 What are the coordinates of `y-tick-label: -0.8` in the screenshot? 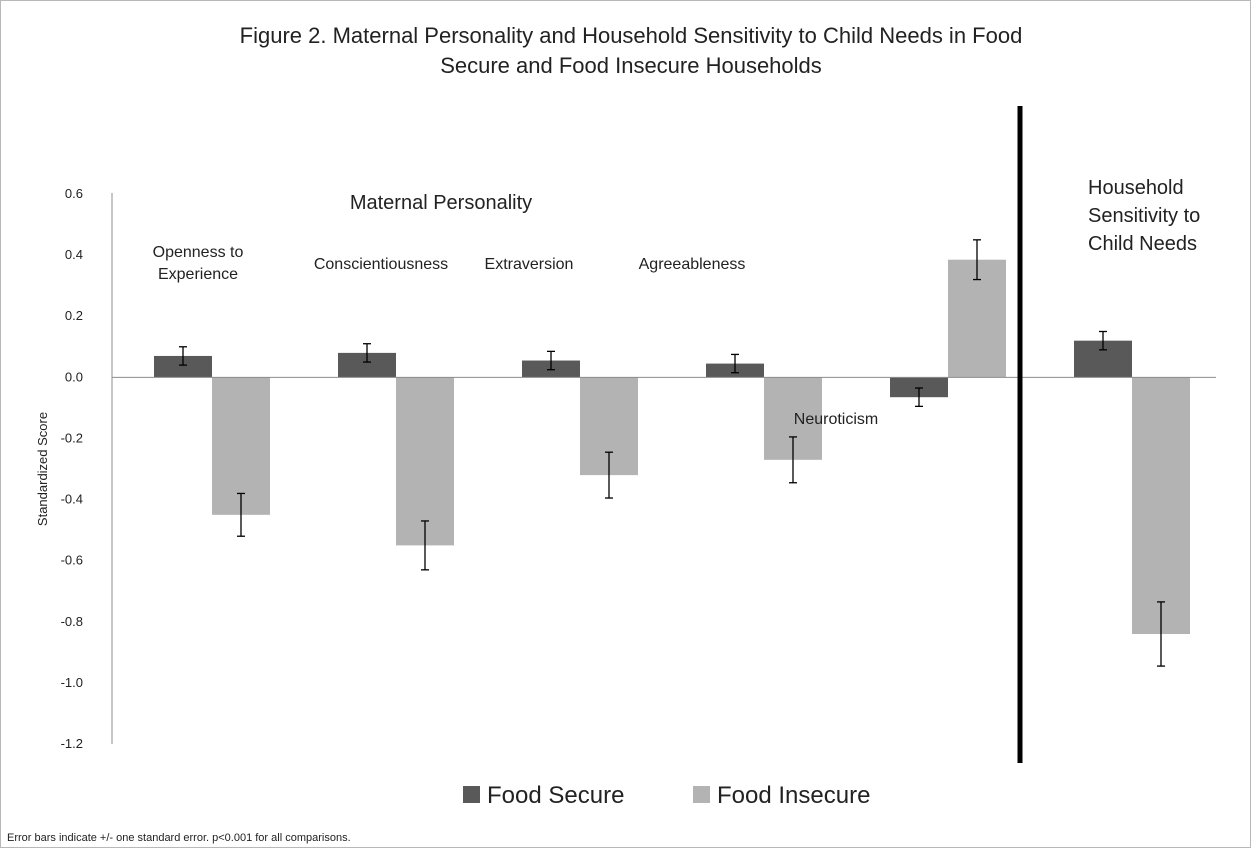 It's located at (72, 621).